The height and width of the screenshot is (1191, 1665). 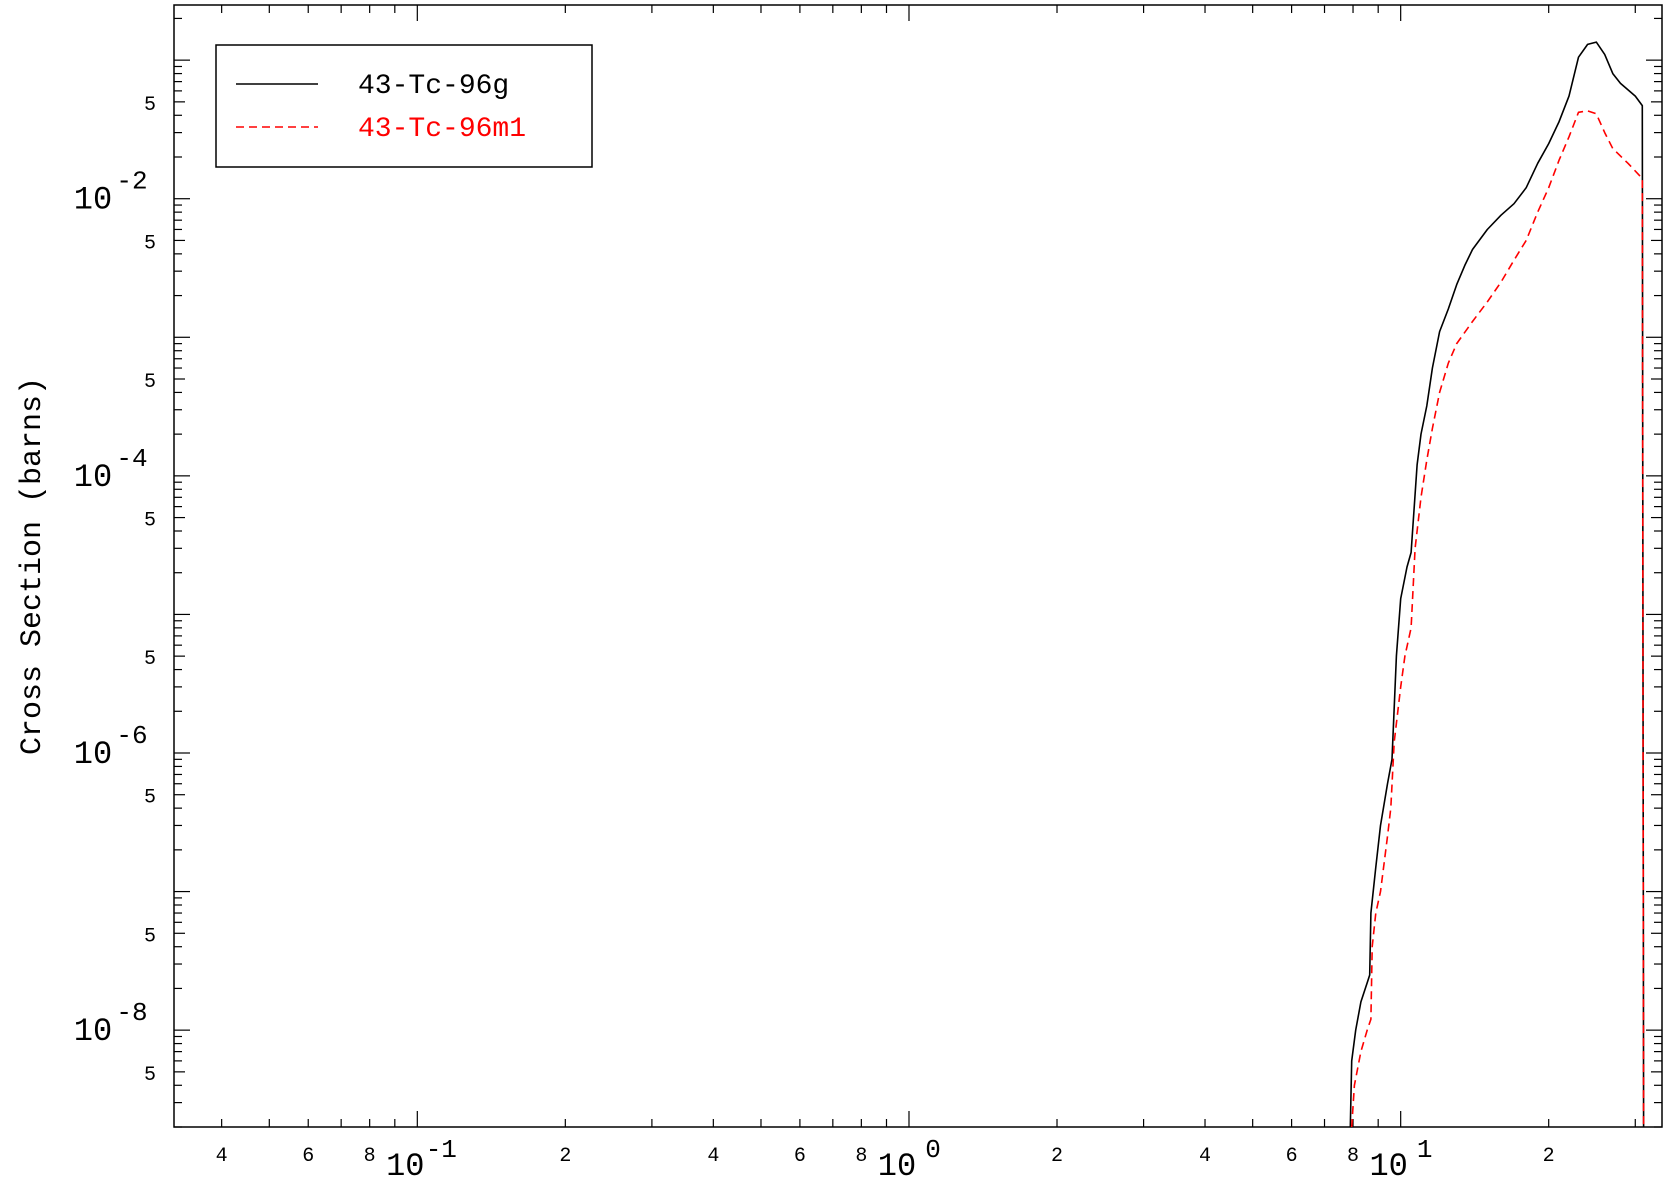 What do you see at coordinates (131, 736) in the screenshot?
I see `y-decade-label-exp: -6` at bounding box center [131, 736].